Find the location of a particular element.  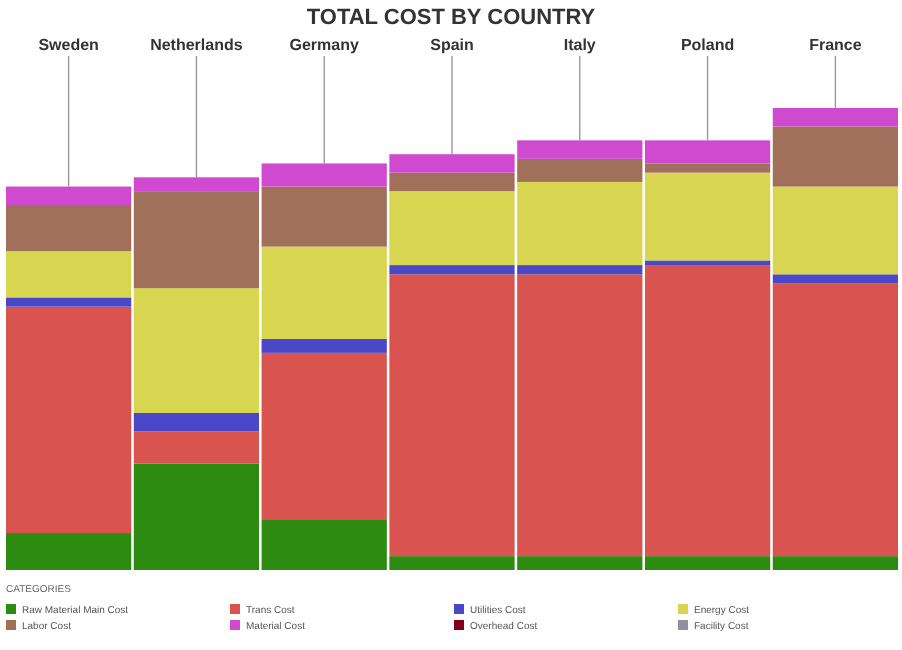

x-tick-label: Poland is located at coordinates (707, 45).